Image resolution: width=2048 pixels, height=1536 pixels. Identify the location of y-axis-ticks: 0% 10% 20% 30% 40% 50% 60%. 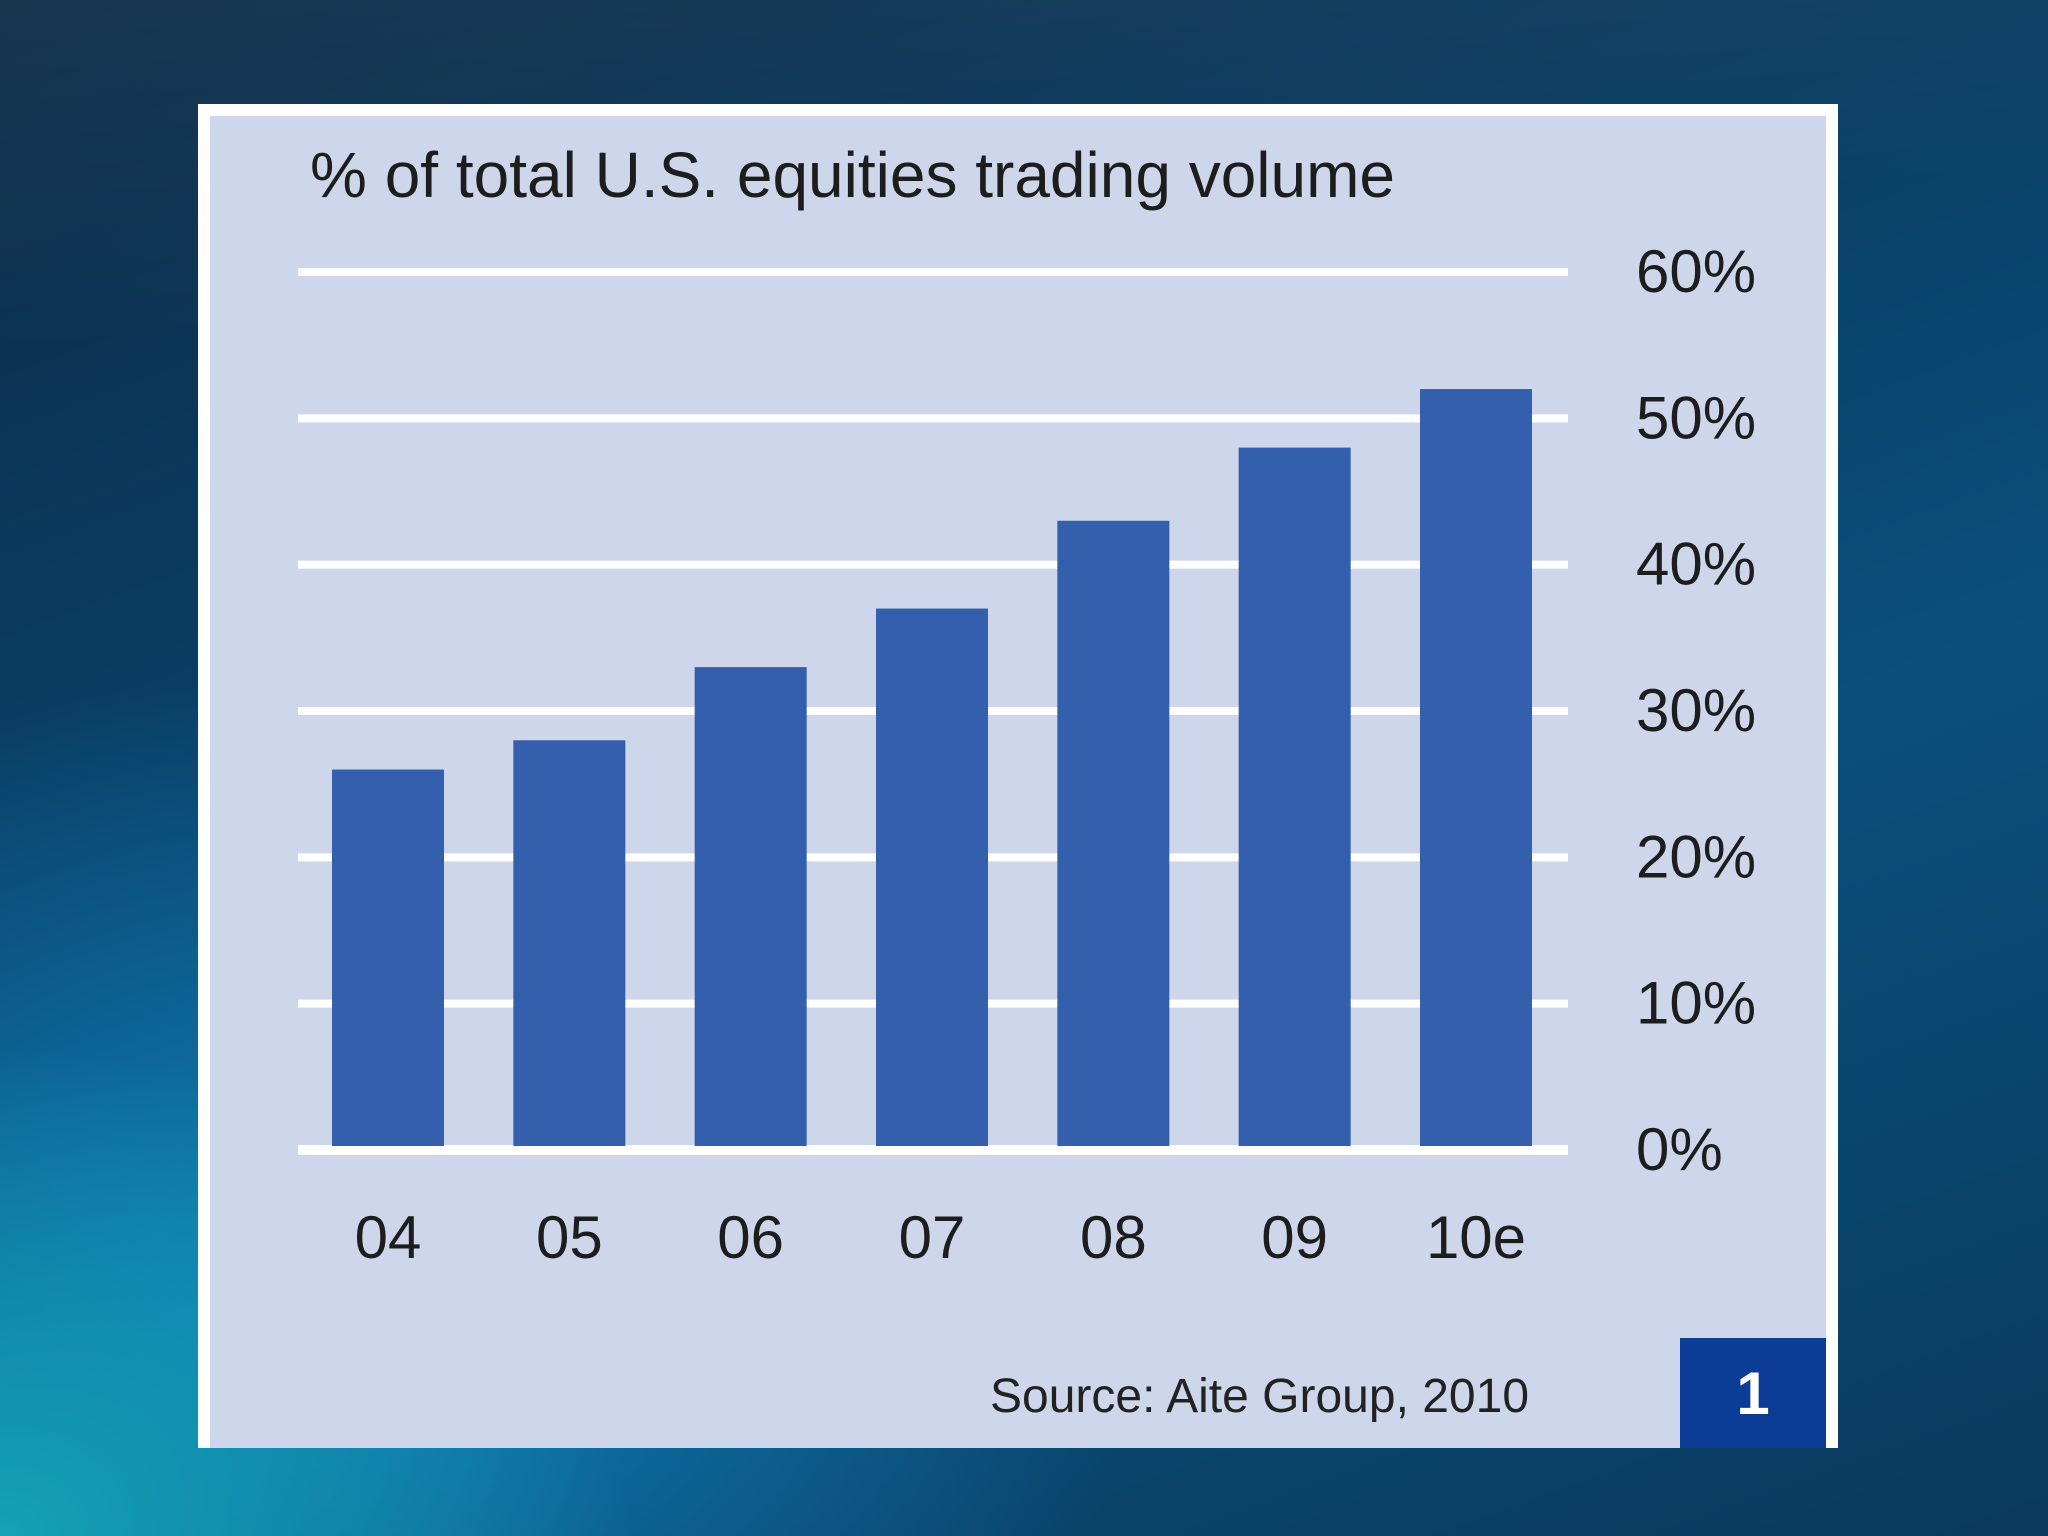
(1696, 710).